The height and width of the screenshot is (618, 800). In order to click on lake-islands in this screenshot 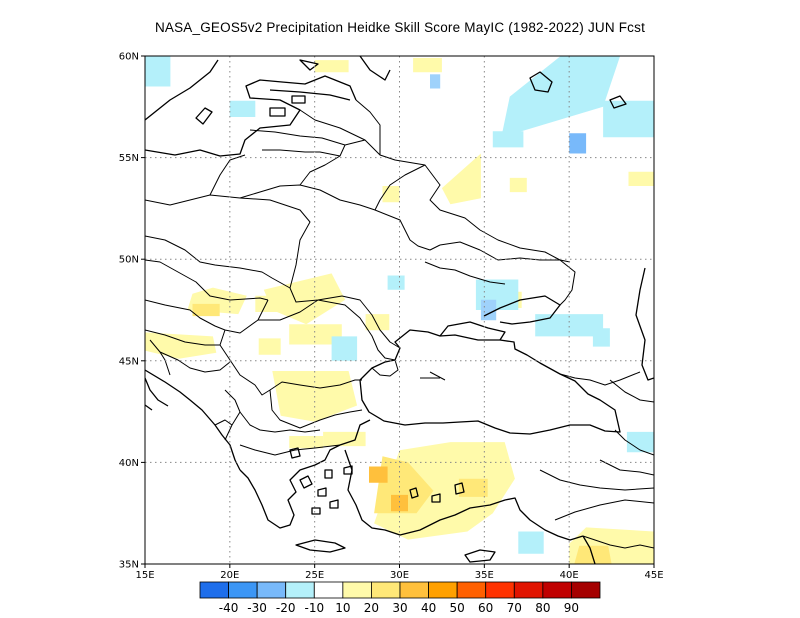, I will do `click(437, 492)`.